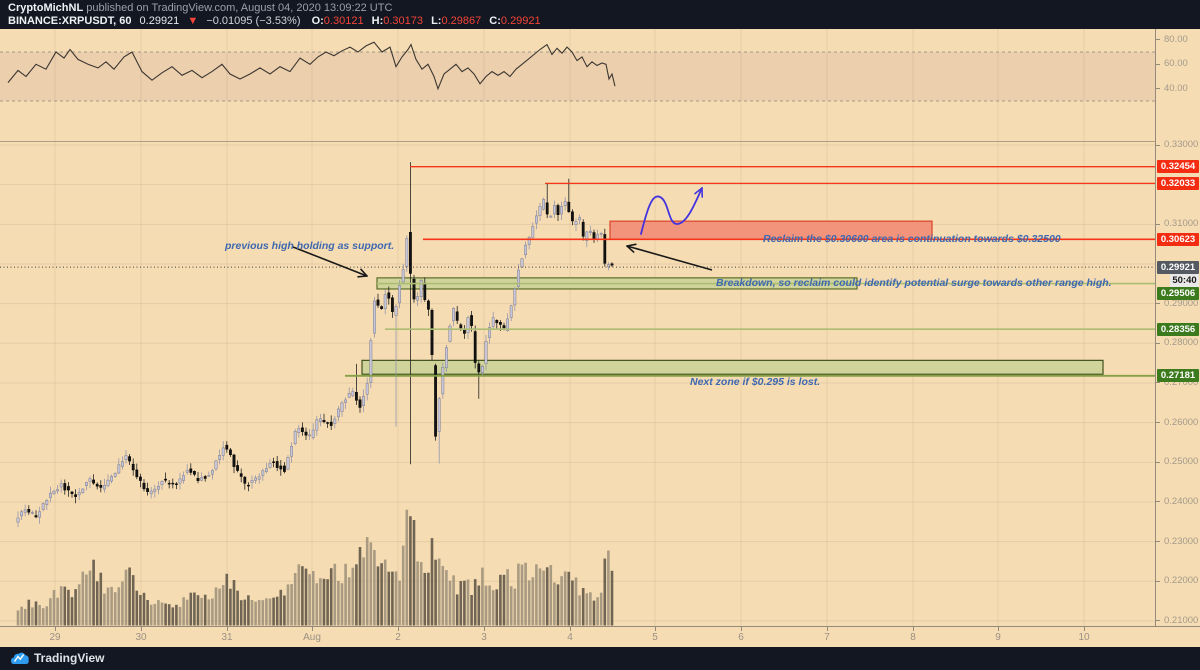  I want to click on price-axis-label: 0.31000, so click(1181, 224).